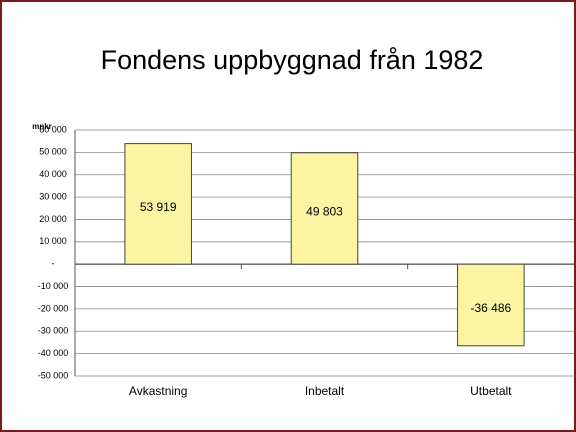 This screenshot has height=432, width=576. I want to click on y-tick-label: -, so click(53, 264).